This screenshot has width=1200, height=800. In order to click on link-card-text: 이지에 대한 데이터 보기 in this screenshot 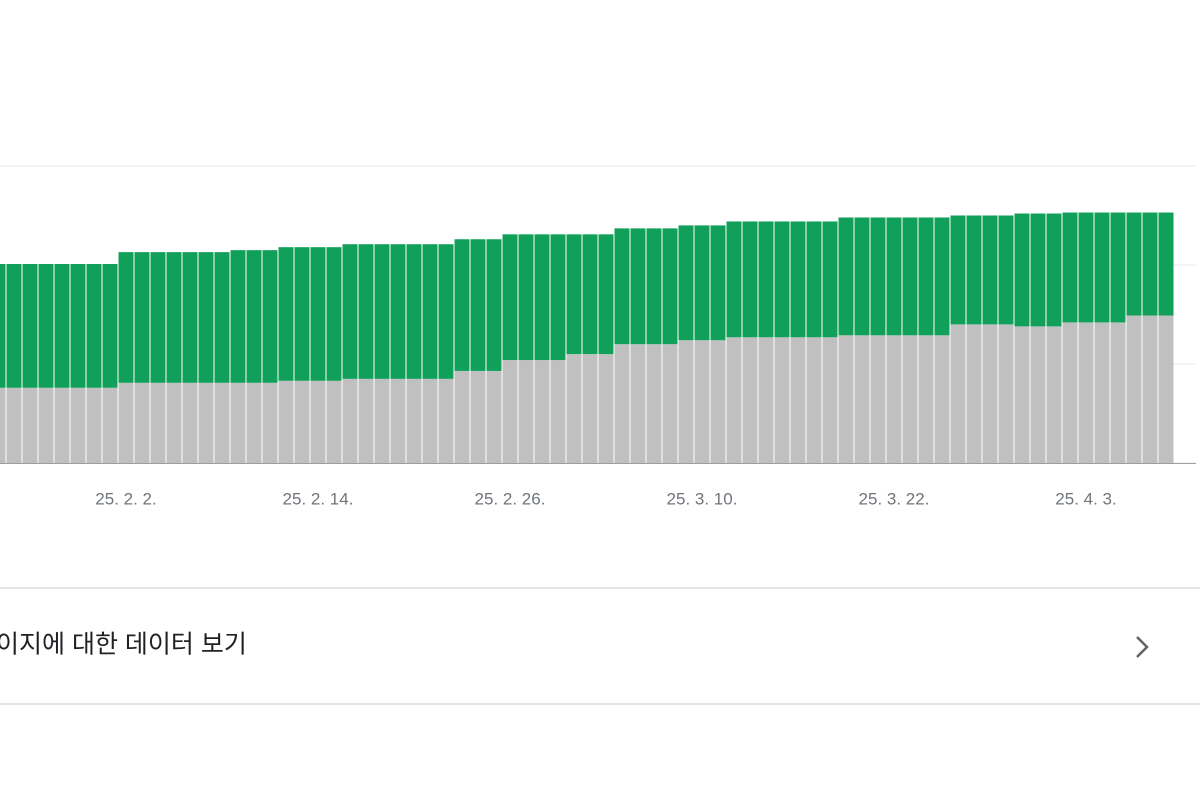, I will do `click(123, 645)`.